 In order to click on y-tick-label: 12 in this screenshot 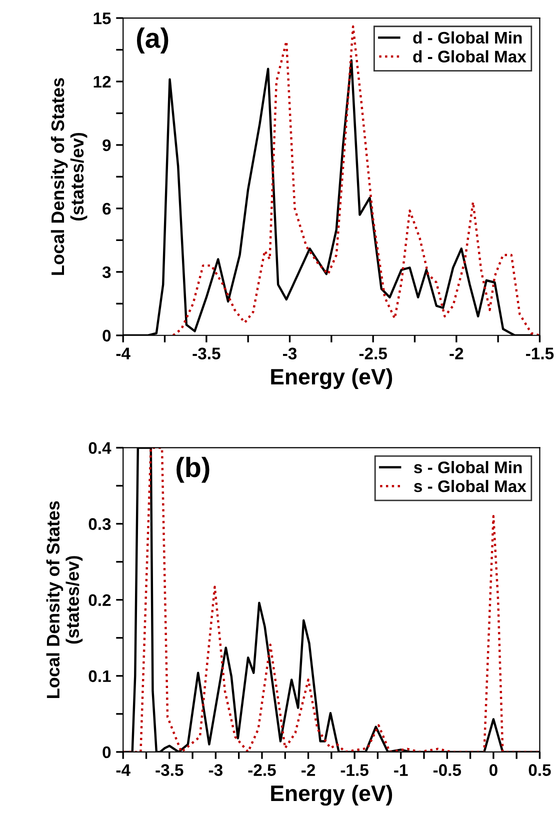, I will do `click(102, 82)`.